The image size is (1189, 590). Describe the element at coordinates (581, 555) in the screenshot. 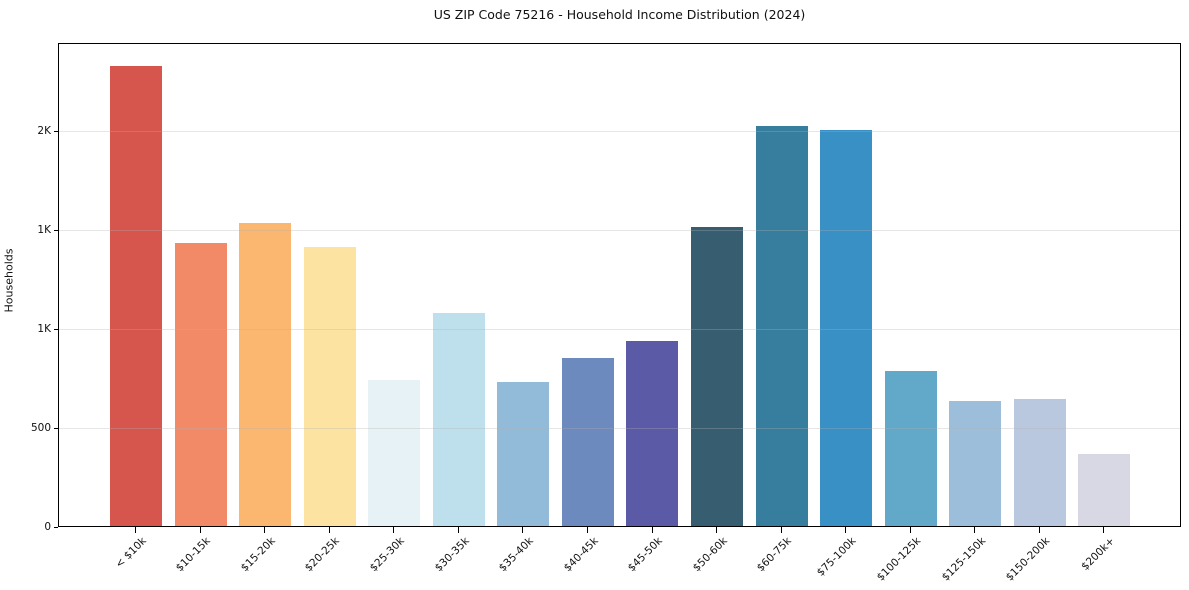

I see `x-tick-label: $40-45k` at that location.